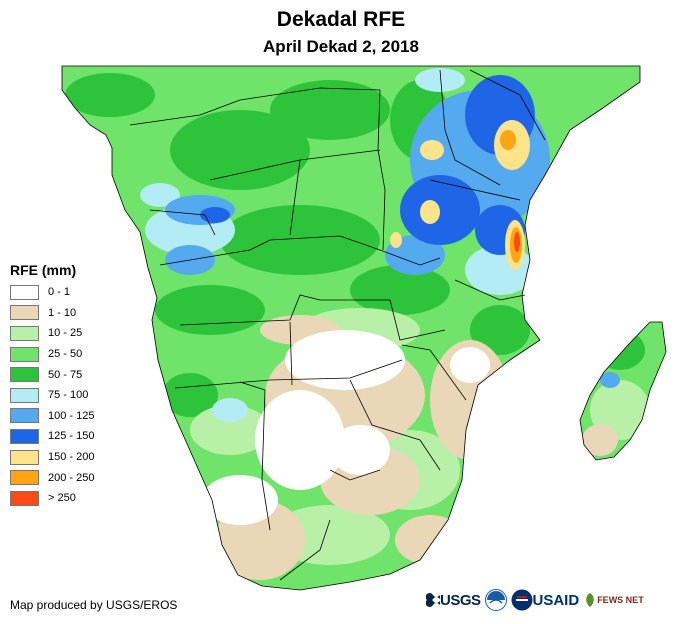  Describe the element at coordinates (433, 600) in the screenshot. I see `usgs-wave-icon` at that location.